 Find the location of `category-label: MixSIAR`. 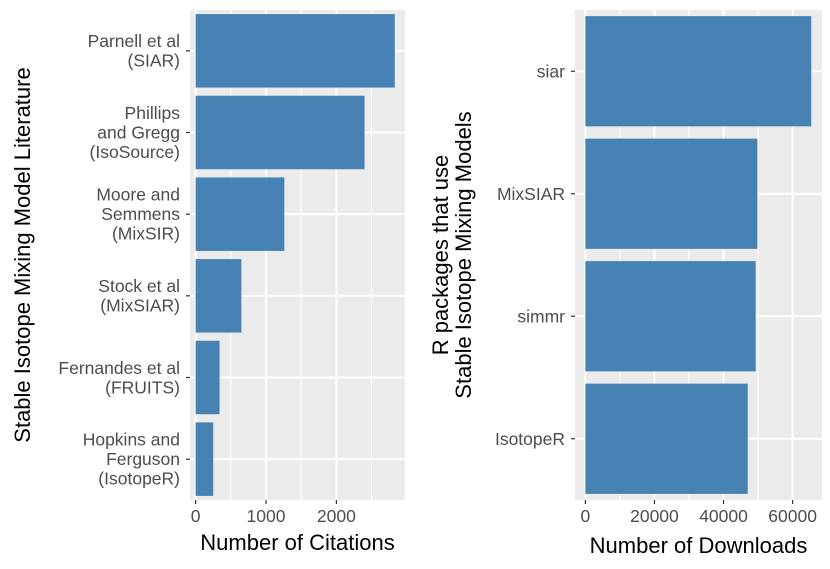

category-label: MixSIAR is located at coordinates (531, 194).